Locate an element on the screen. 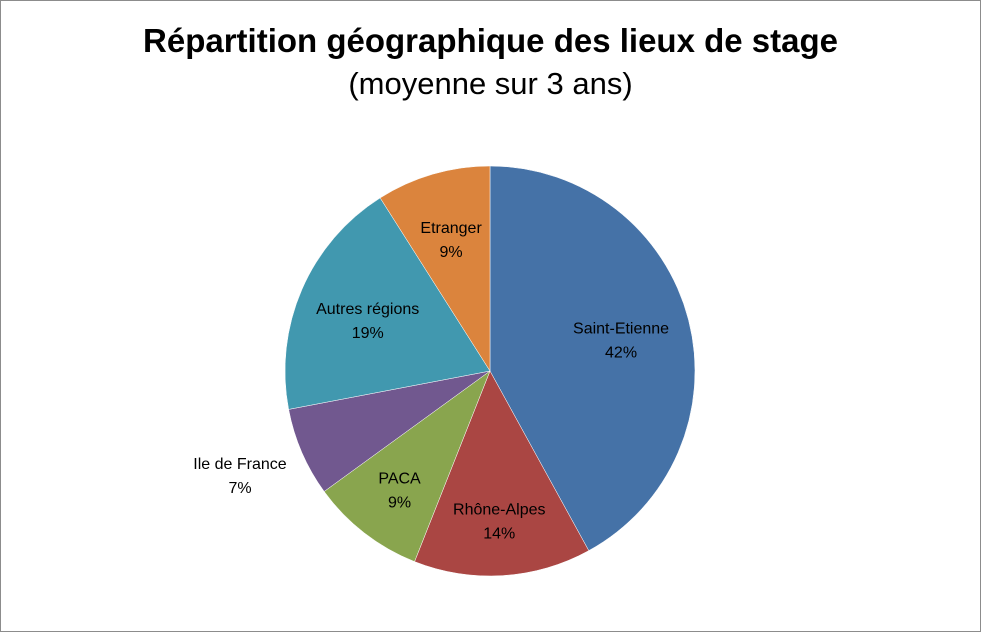  pie-label-rh-ne-alpes: Rhône-Alpes is located at coordinates (499, 509).